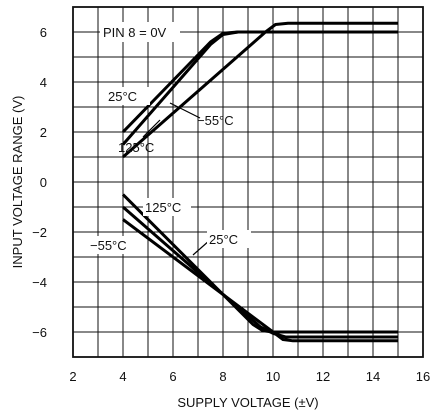  Describe the element at coordinates (163, 207) in the screenshot. I see `series-label-lower-125c: 125°C` at that location.